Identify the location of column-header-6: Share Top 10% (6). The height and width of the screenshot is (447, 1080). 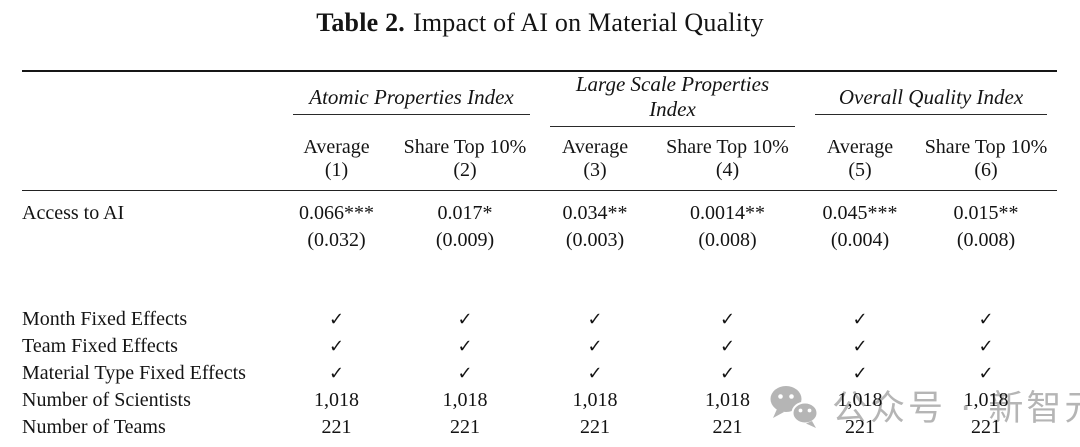
(986, 159).